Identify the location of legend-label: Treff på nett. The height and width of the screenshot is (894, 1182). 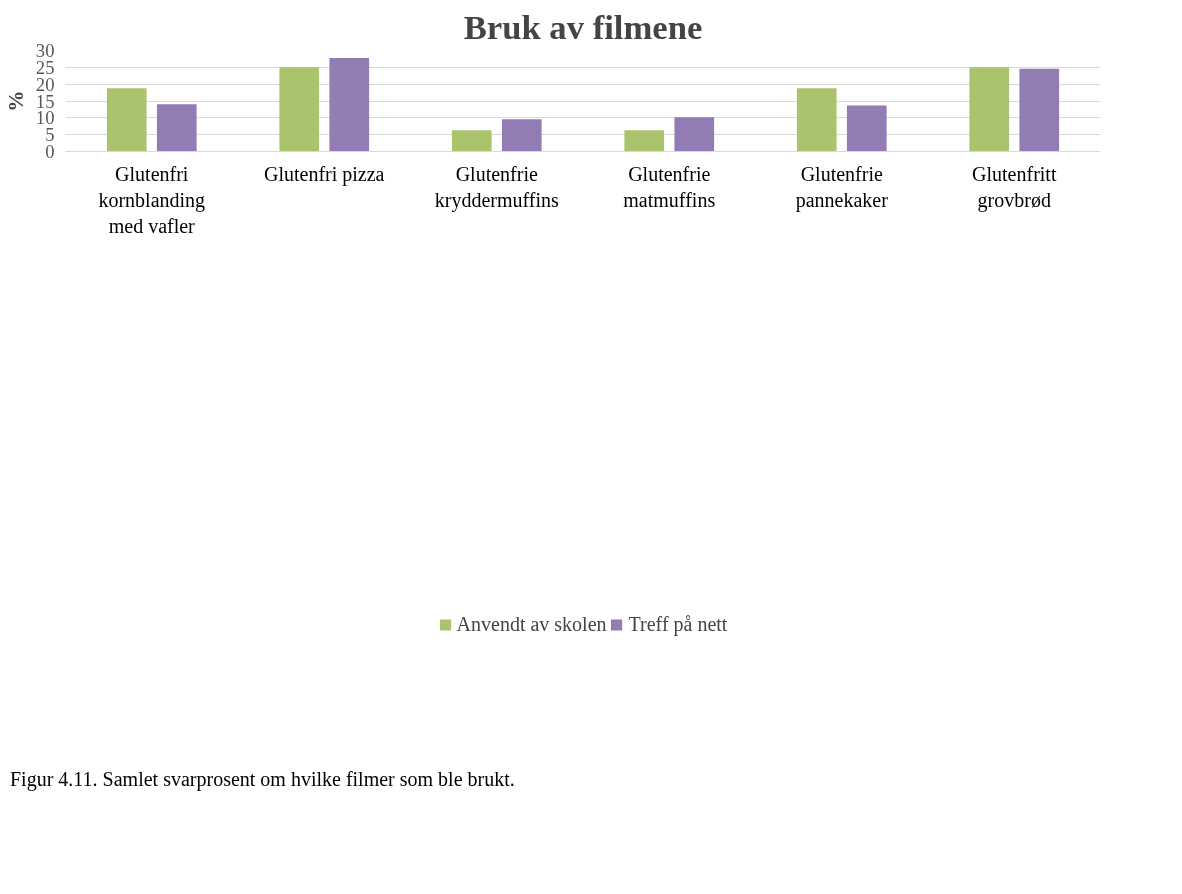
(678, 624).